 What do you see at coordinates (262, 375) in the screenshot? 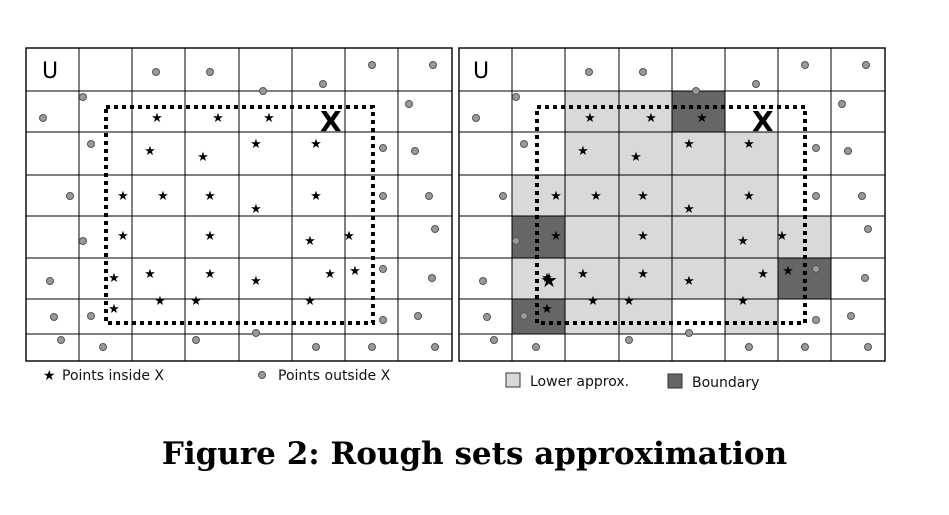
I see `legend-dot-icon` at bounding box center [262, 375].